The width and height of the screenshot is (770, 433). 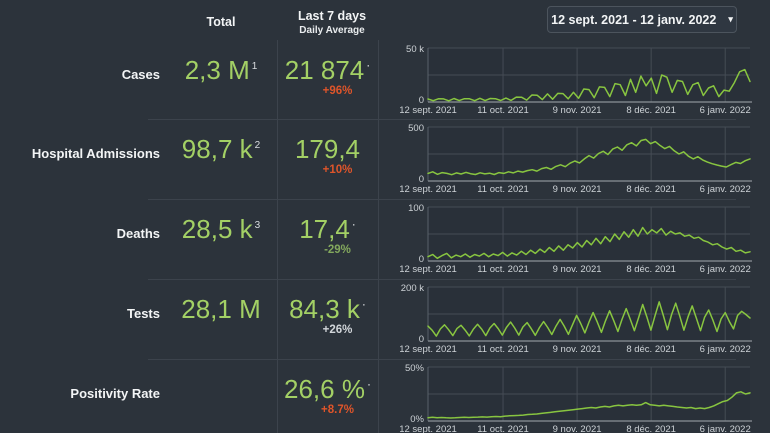 What do you see at coordinates (415, 368) in the screenshot?
I see `y-axis-max-label: 50%` at bounding box center [415, 368].